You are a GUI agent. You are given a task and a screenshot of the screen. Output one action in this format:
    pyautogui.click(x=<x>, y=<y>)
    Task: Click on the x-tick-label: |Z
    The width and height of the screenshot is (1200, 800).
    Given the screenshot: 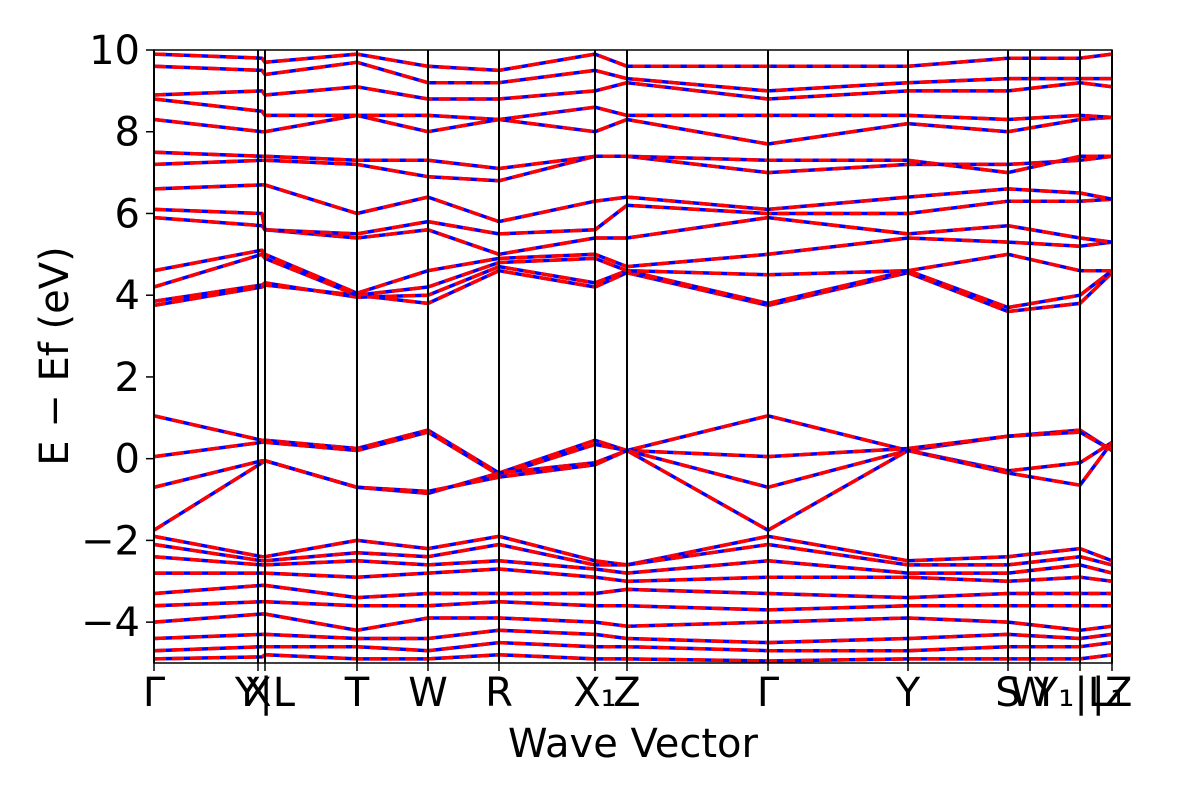 What is the action you would take?
    pyautogui.click(x=1112, y=693)
    